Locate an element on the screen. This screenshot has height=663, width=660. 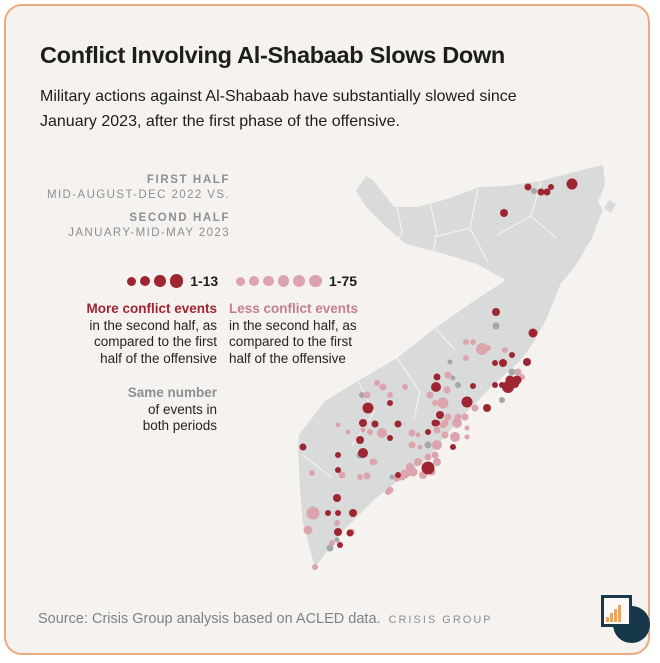
crisis-group-logo is located at coordinates (627, 622).